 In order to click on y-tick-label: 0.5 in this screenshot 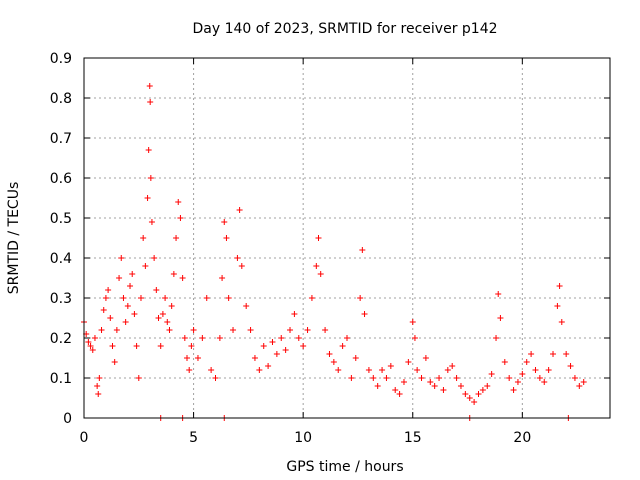, I will do `click(61, 219)`.